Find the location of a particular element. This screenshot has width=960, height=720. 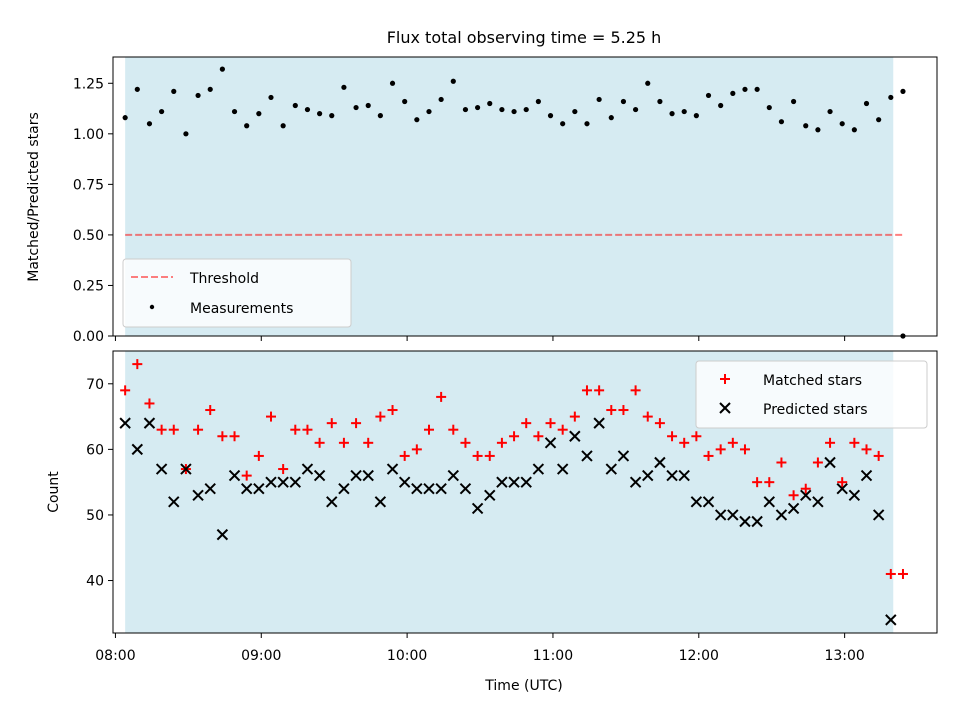

bottom-panel-ylabel: Count is located at coordinates (54, 492).